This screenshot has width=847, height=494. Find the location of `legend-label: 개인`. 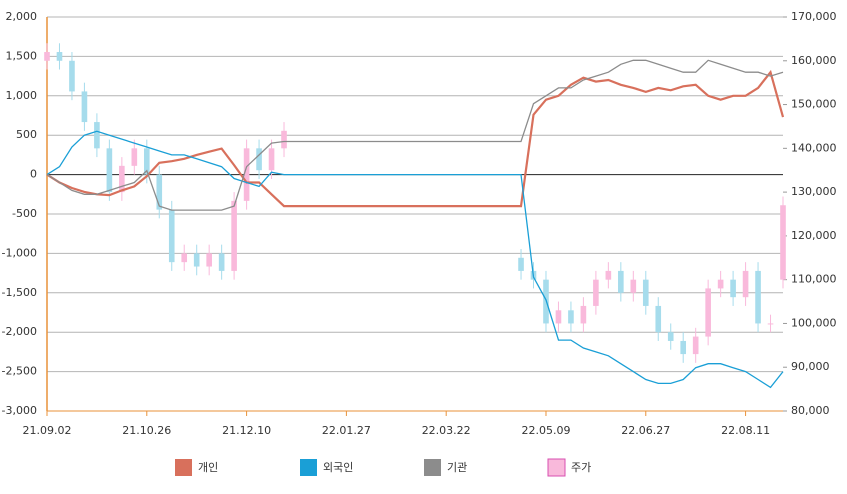

legend-label: 개인 is located at coordinates (208, 467).